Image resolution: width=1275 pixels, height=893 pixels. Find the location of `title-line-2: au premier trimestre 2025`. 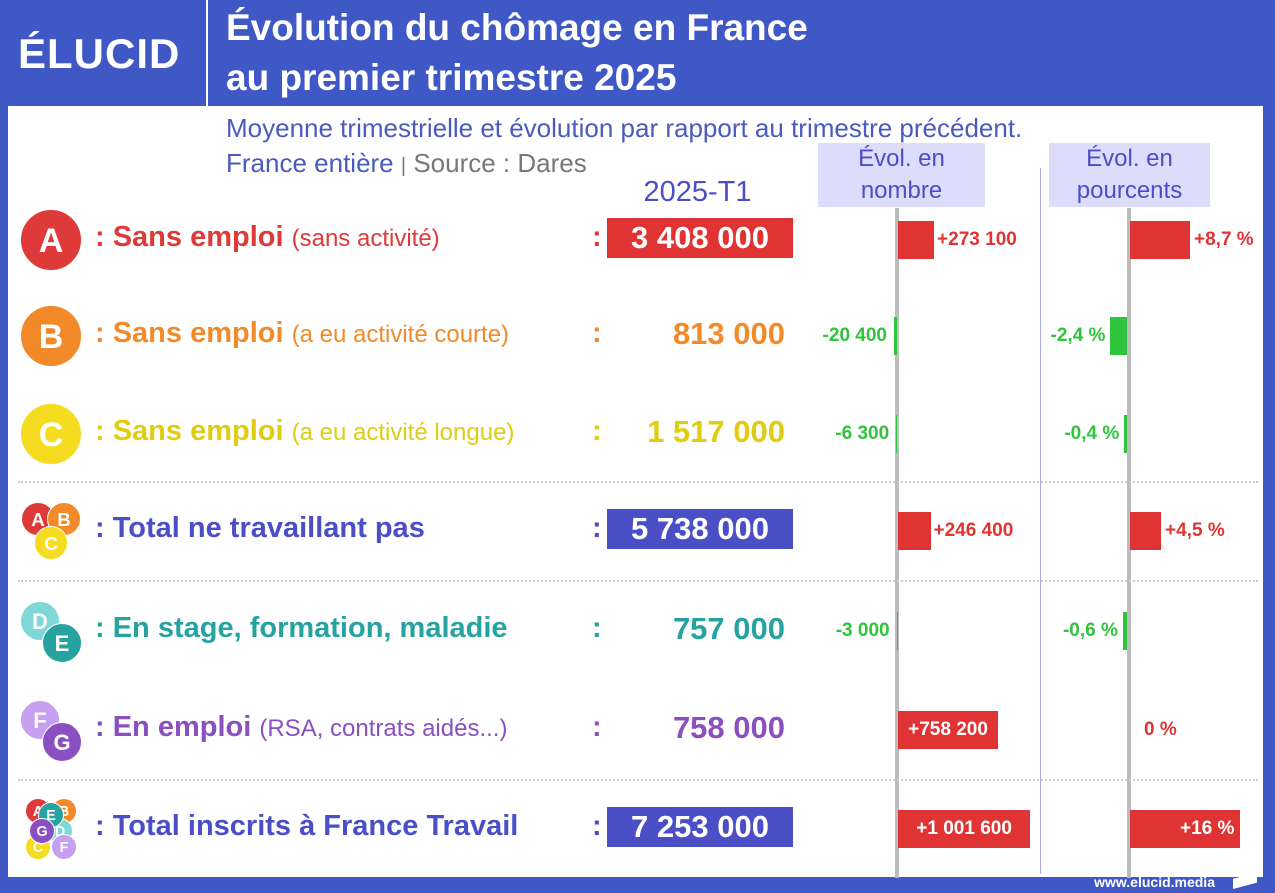

title-line-2: au premier trimestre 2025 is located at coordinates (451, 77).